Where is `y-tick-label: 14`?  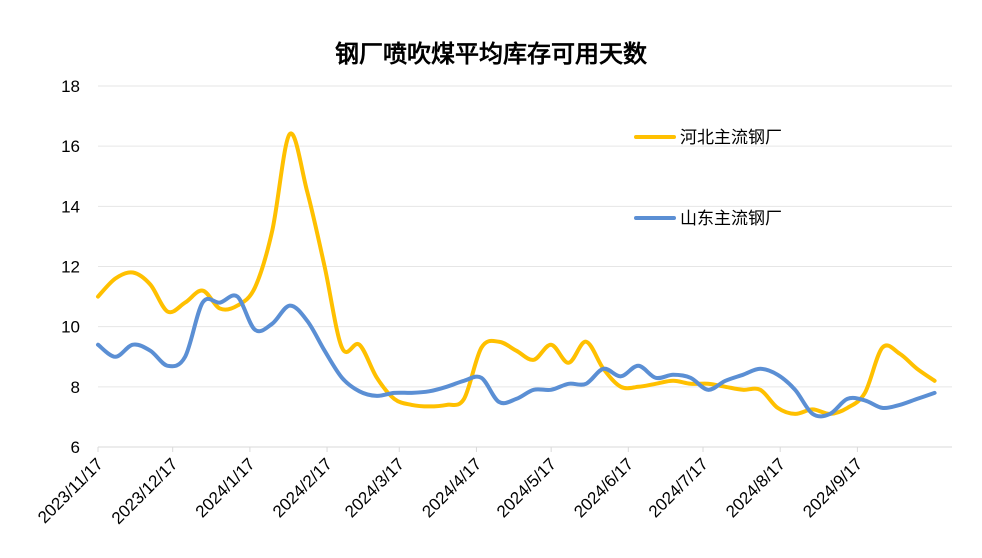
y-tick-label: 14 is located at coordinates (70, 206).